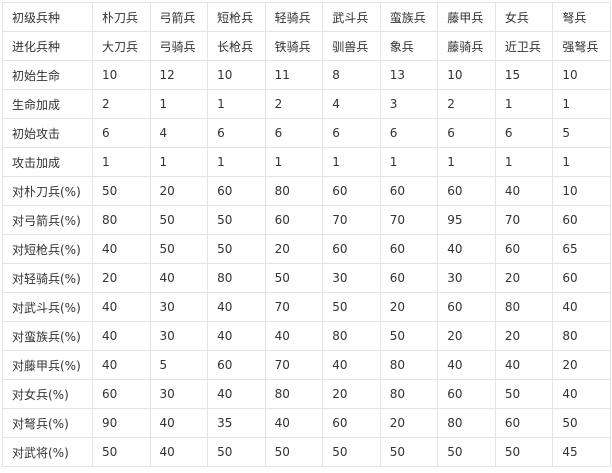 This screenshot has width=612, height=473. What do you see at coordinates (179, 365) in the screenshot?
I see `table-cell: 5` at bounding box center [179, 365].